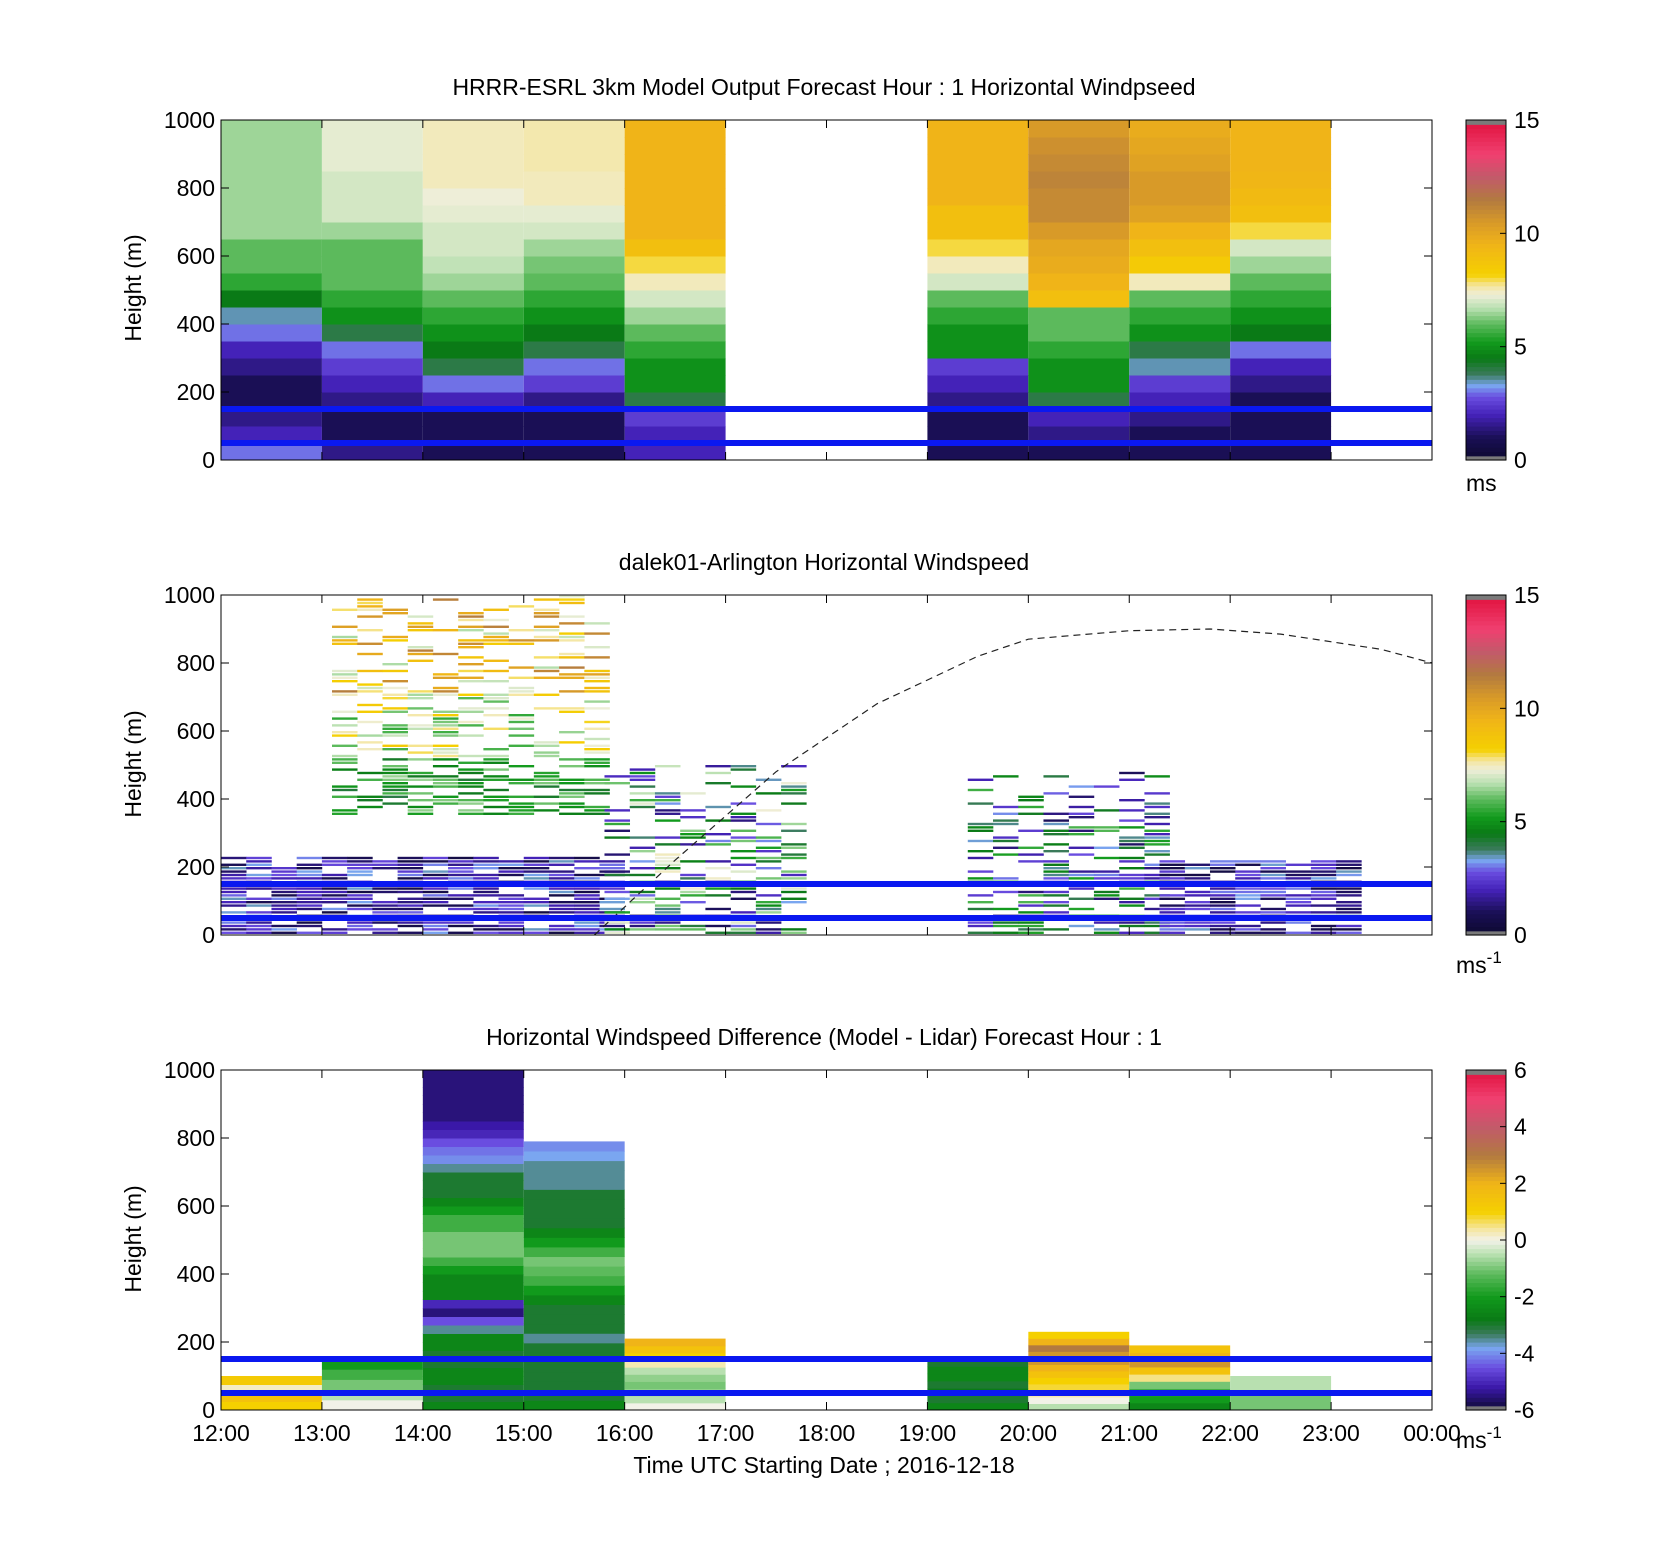  Describe the element at coordinates (524, 1433) in the screenshot. I see `x-tick-label: 15:00` at that location.